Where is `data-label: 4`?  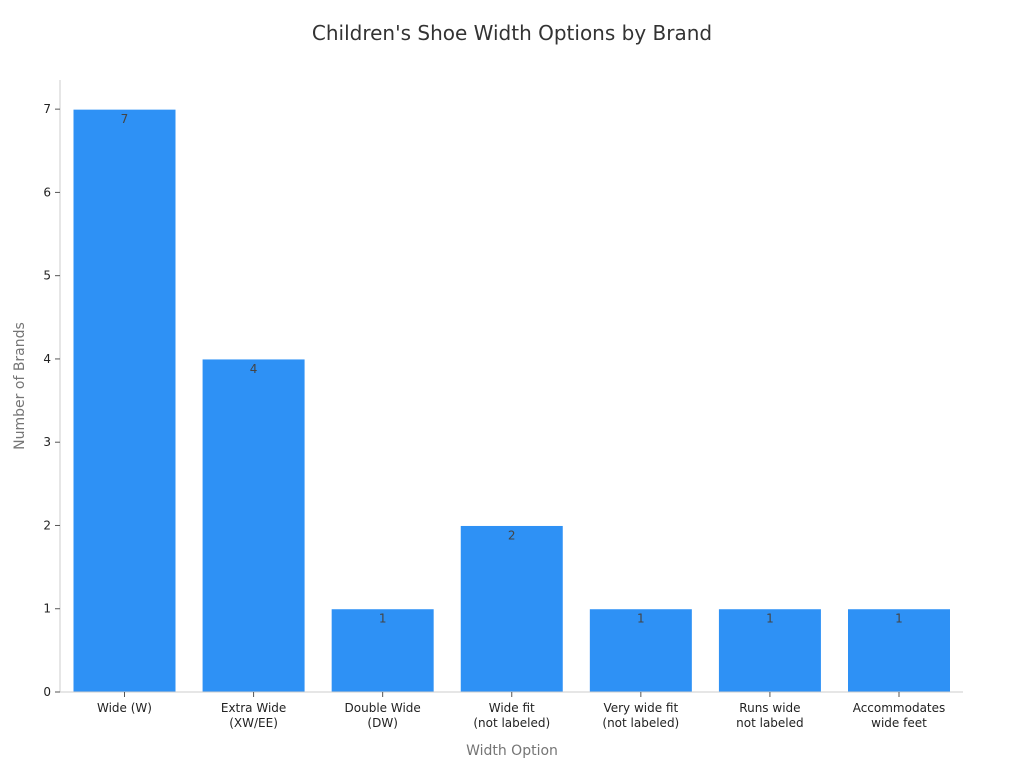
data-label: 4 is located at coordinates (254, 369).